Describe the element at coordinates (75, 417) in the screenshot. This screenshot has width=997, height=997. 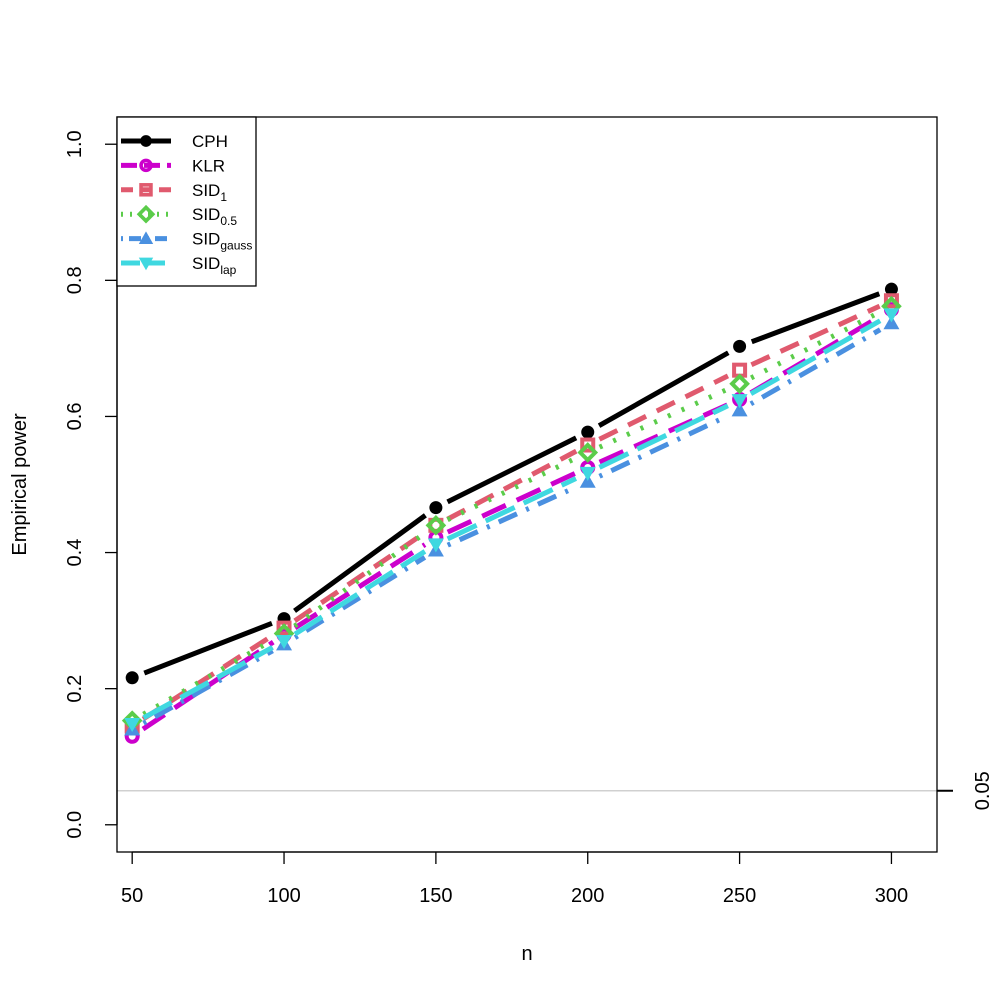
I see `y-tick-label: 0.6` at that location.